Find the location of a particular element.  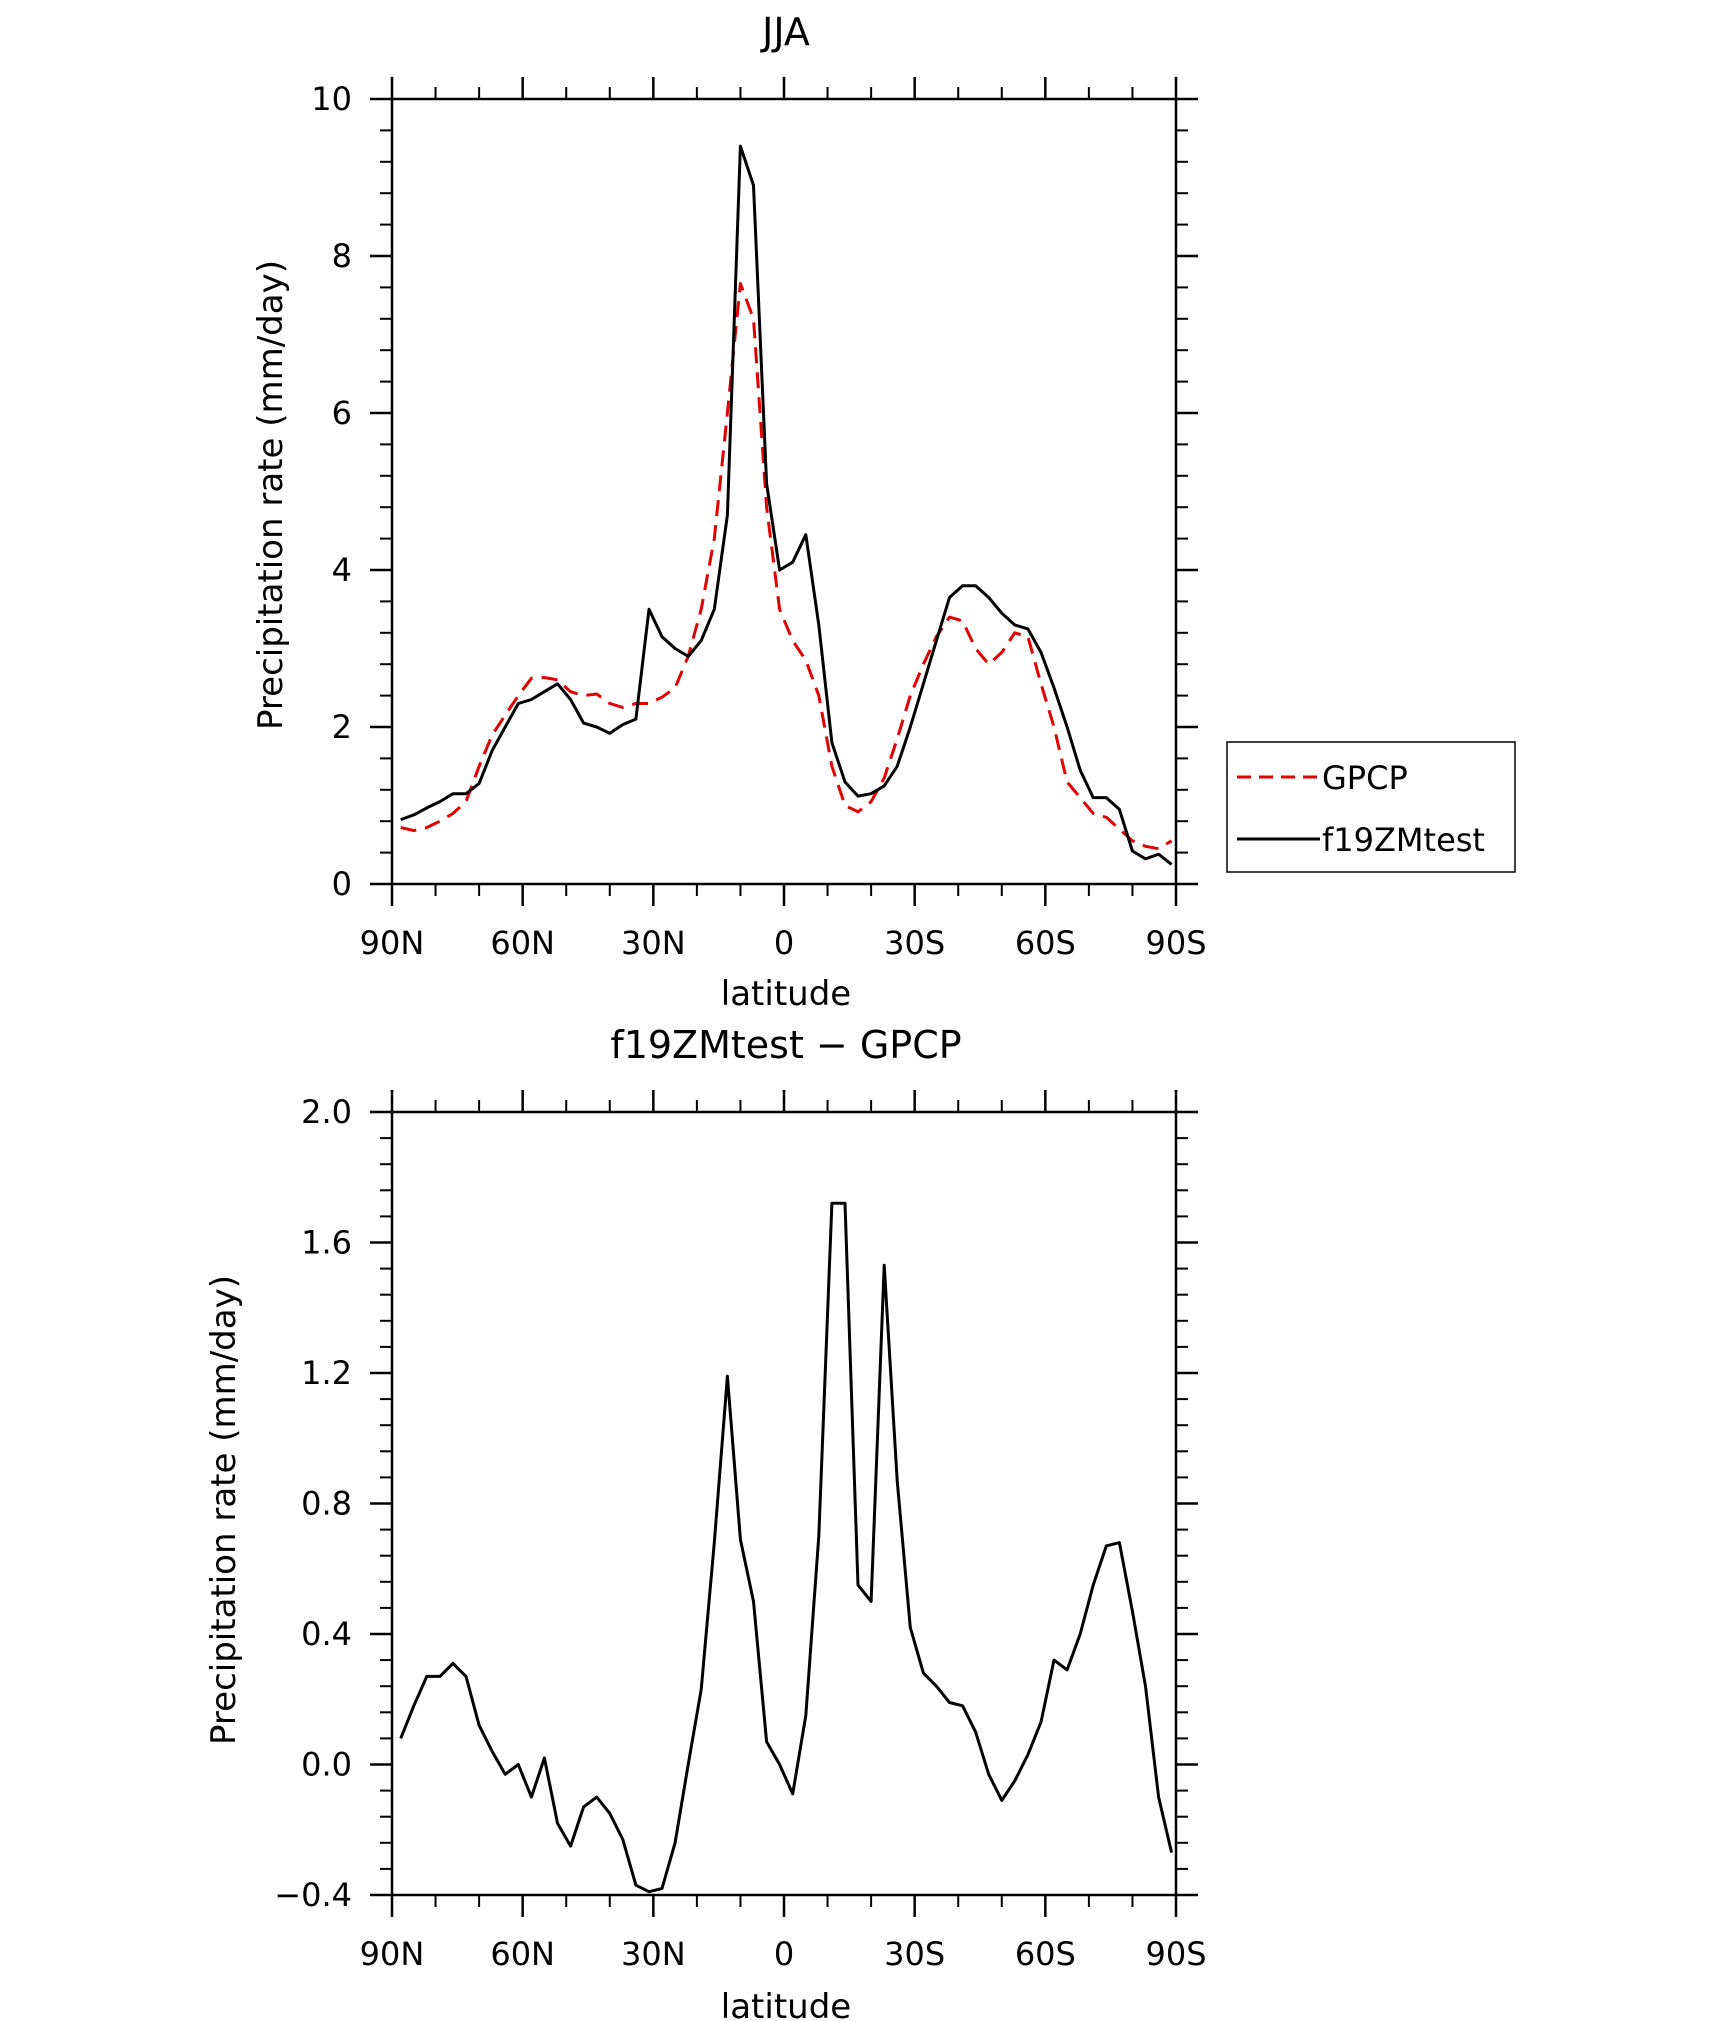

top-chart-title: JJA is located at coordinates (785, 32).